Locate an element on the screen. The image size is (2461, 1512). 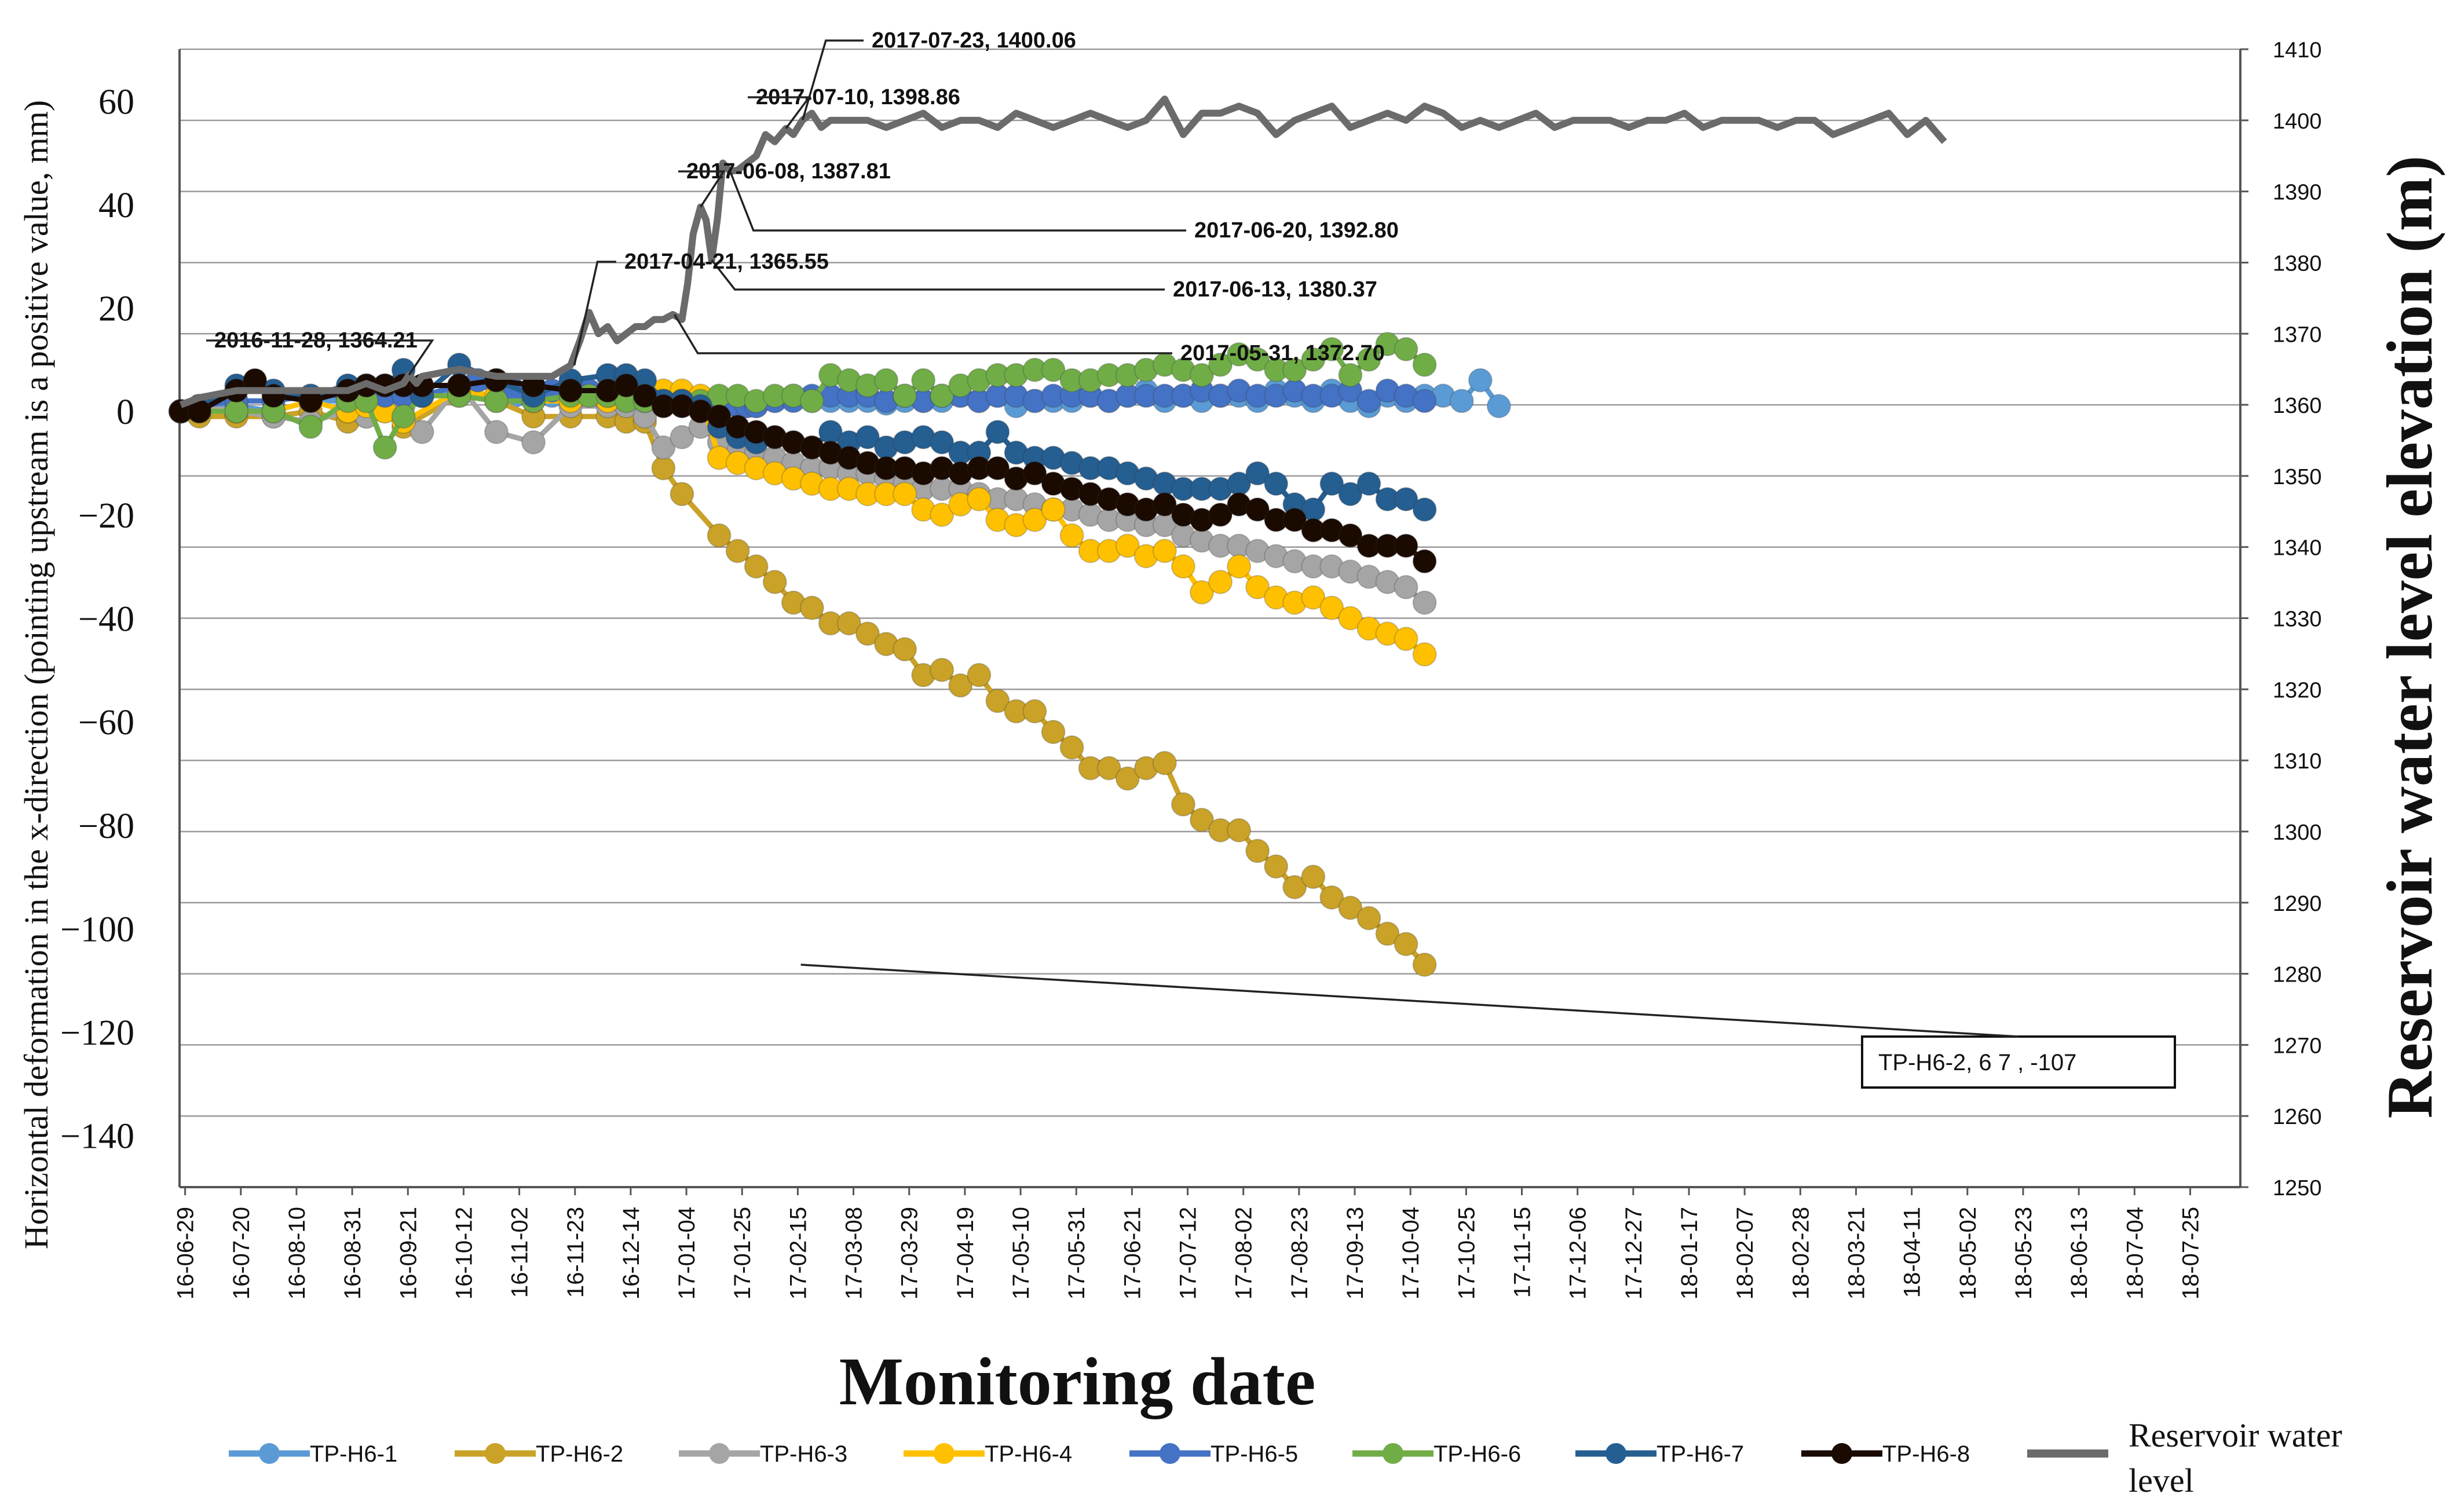
x-tick-label: 17-03-29 is located at coordinates (910, 1253).